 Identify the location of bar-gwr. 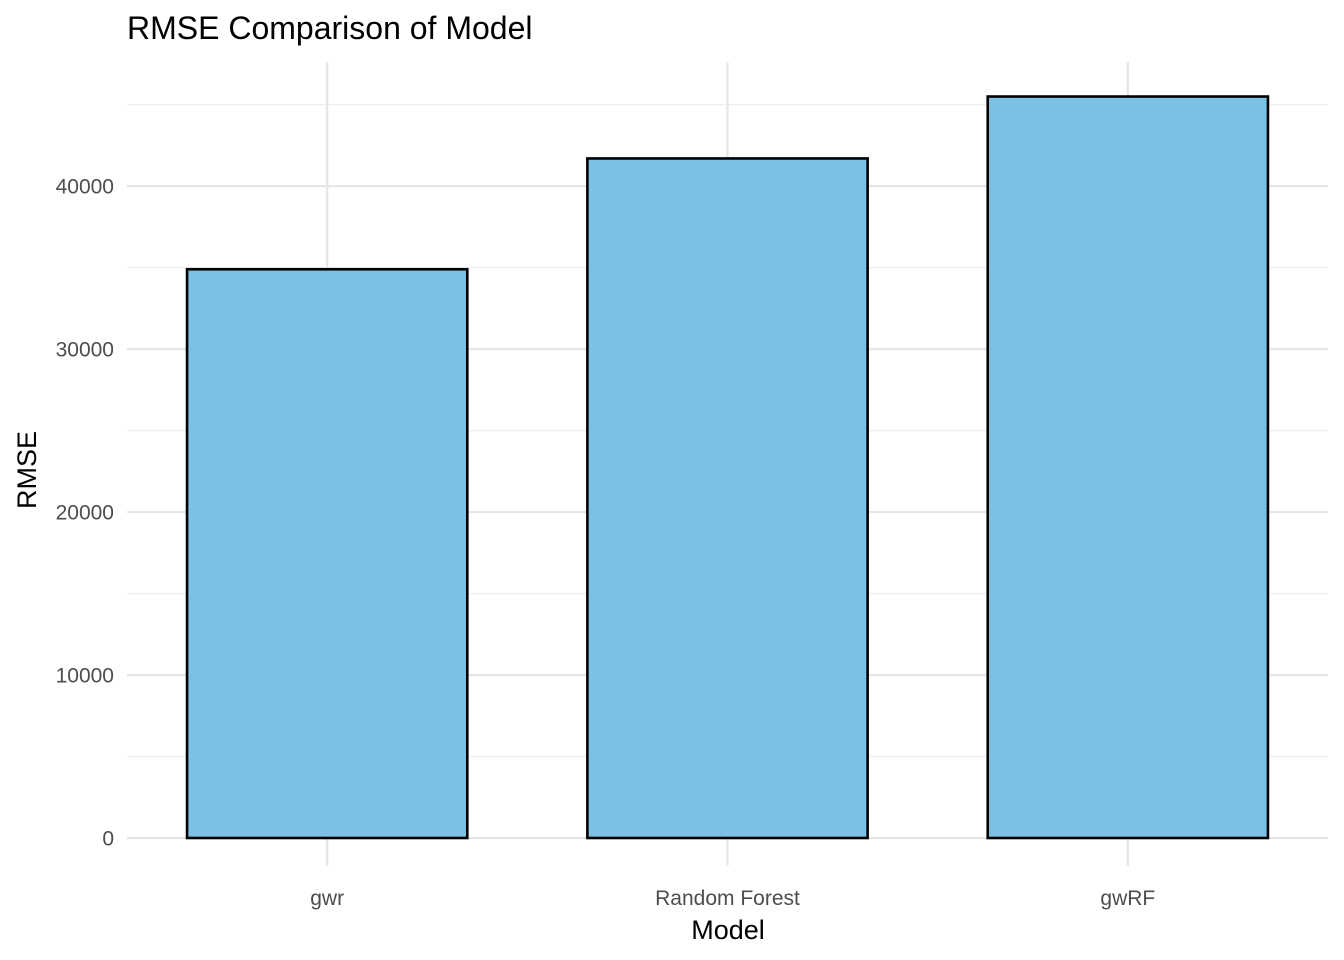
(327, 553).